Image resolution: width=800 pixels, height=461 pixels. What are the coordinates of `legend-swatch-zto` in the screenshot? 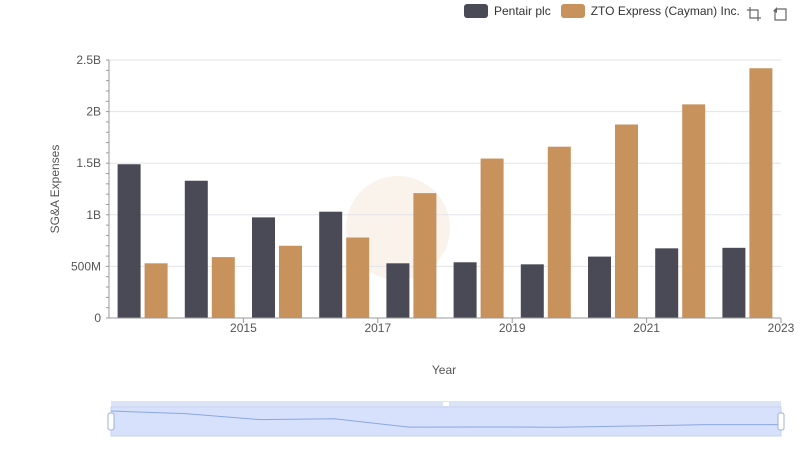 It's located at (572, 11).